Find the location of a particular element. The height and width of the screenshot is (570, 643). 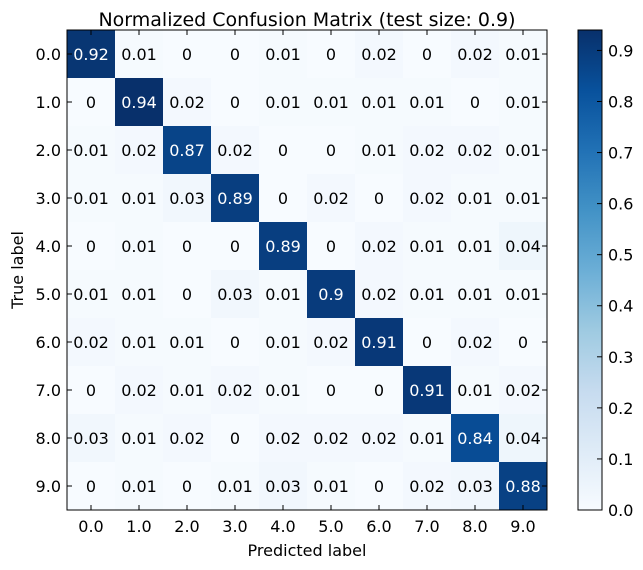

cell-value-label: 0.91 is located at coordinates (379, 342).